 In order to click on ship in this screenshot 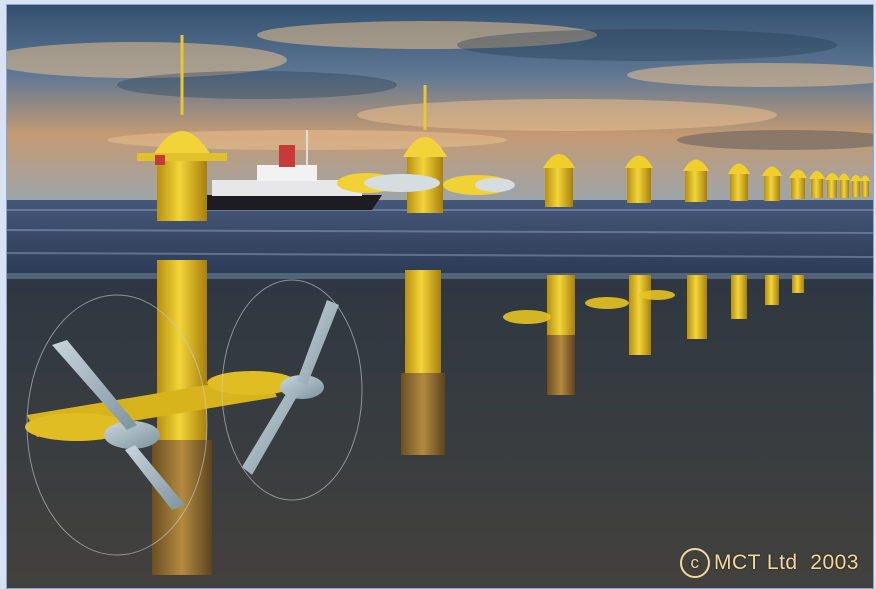, I will do `click(292, 170)`.